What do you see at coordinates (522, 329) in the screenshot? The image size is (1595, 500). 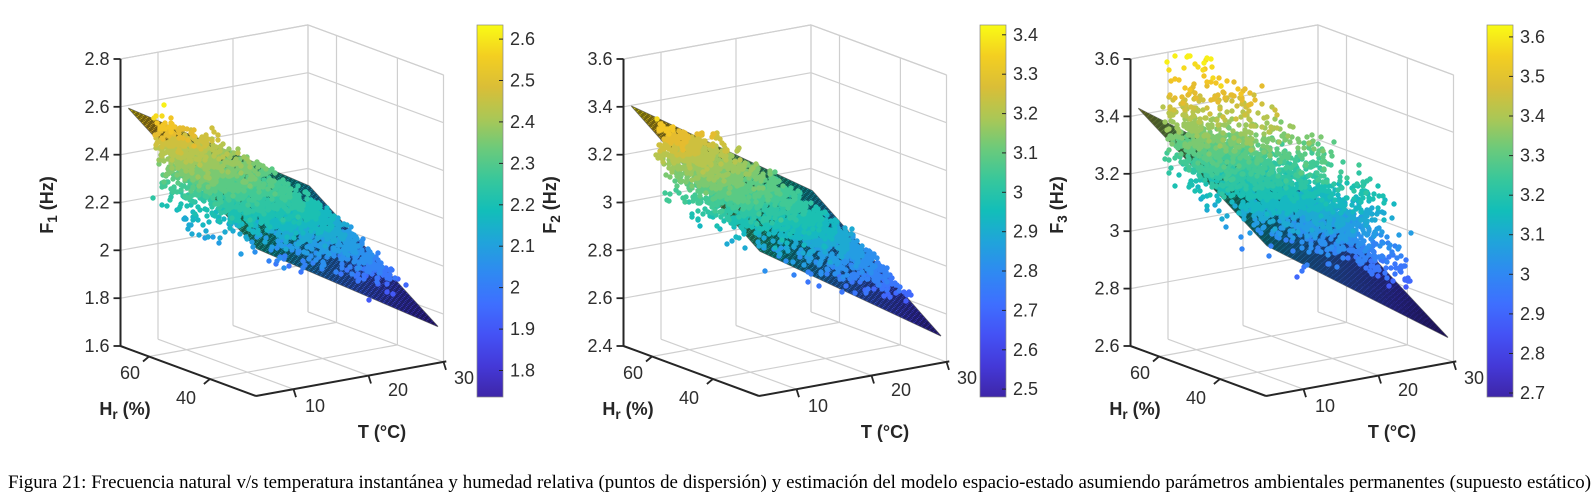 I see `svg-text: 1.9` at bounding box center [522, 329].